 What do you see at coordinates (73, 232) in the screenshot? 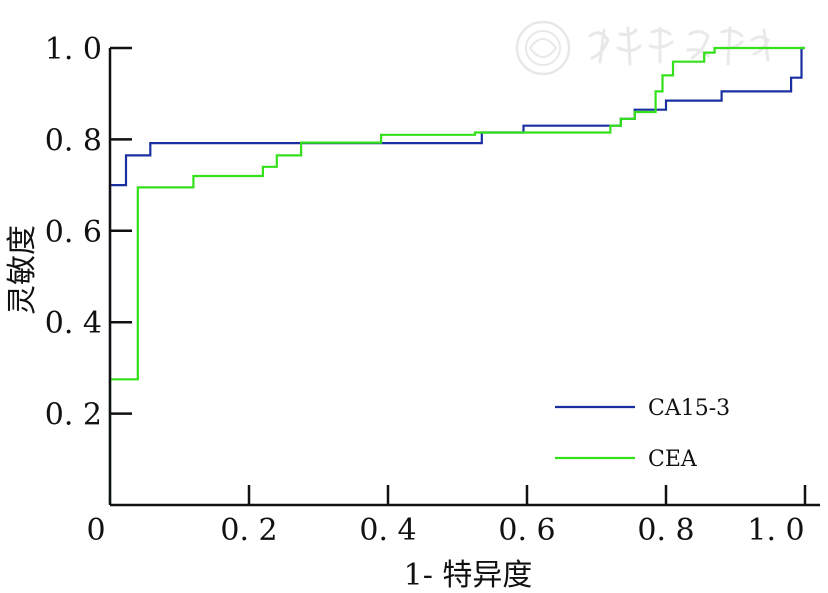
I see `y-tick-label: 0. 6` at bounding box center [73, 232].